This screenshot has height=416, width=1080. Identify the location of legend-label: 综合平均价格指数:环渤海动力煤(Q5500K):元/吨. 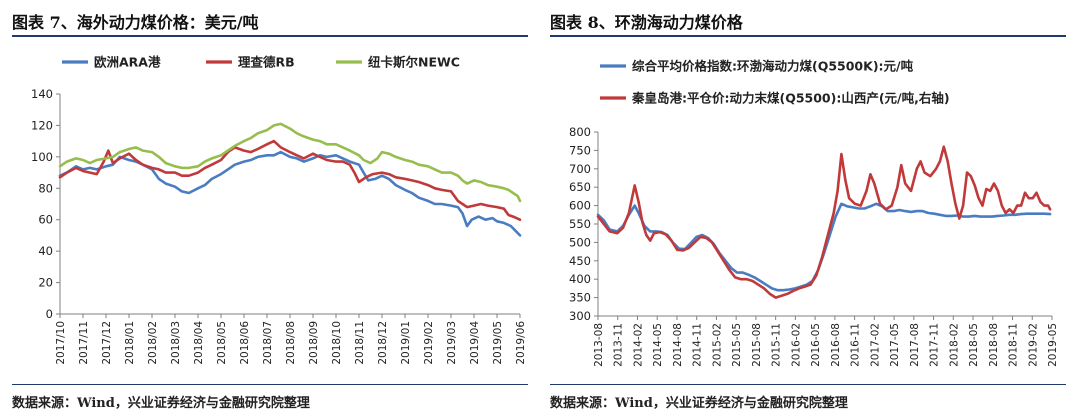
(773, 66).